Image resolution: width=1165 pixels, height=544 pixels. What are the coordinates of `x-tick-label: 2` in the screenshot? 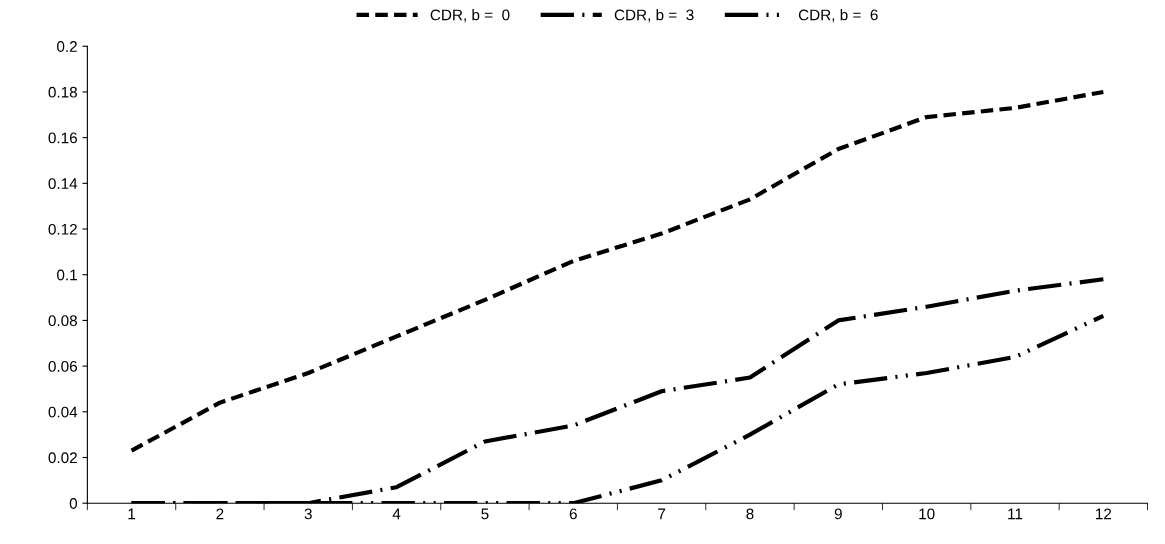 It's located at (220, 514).